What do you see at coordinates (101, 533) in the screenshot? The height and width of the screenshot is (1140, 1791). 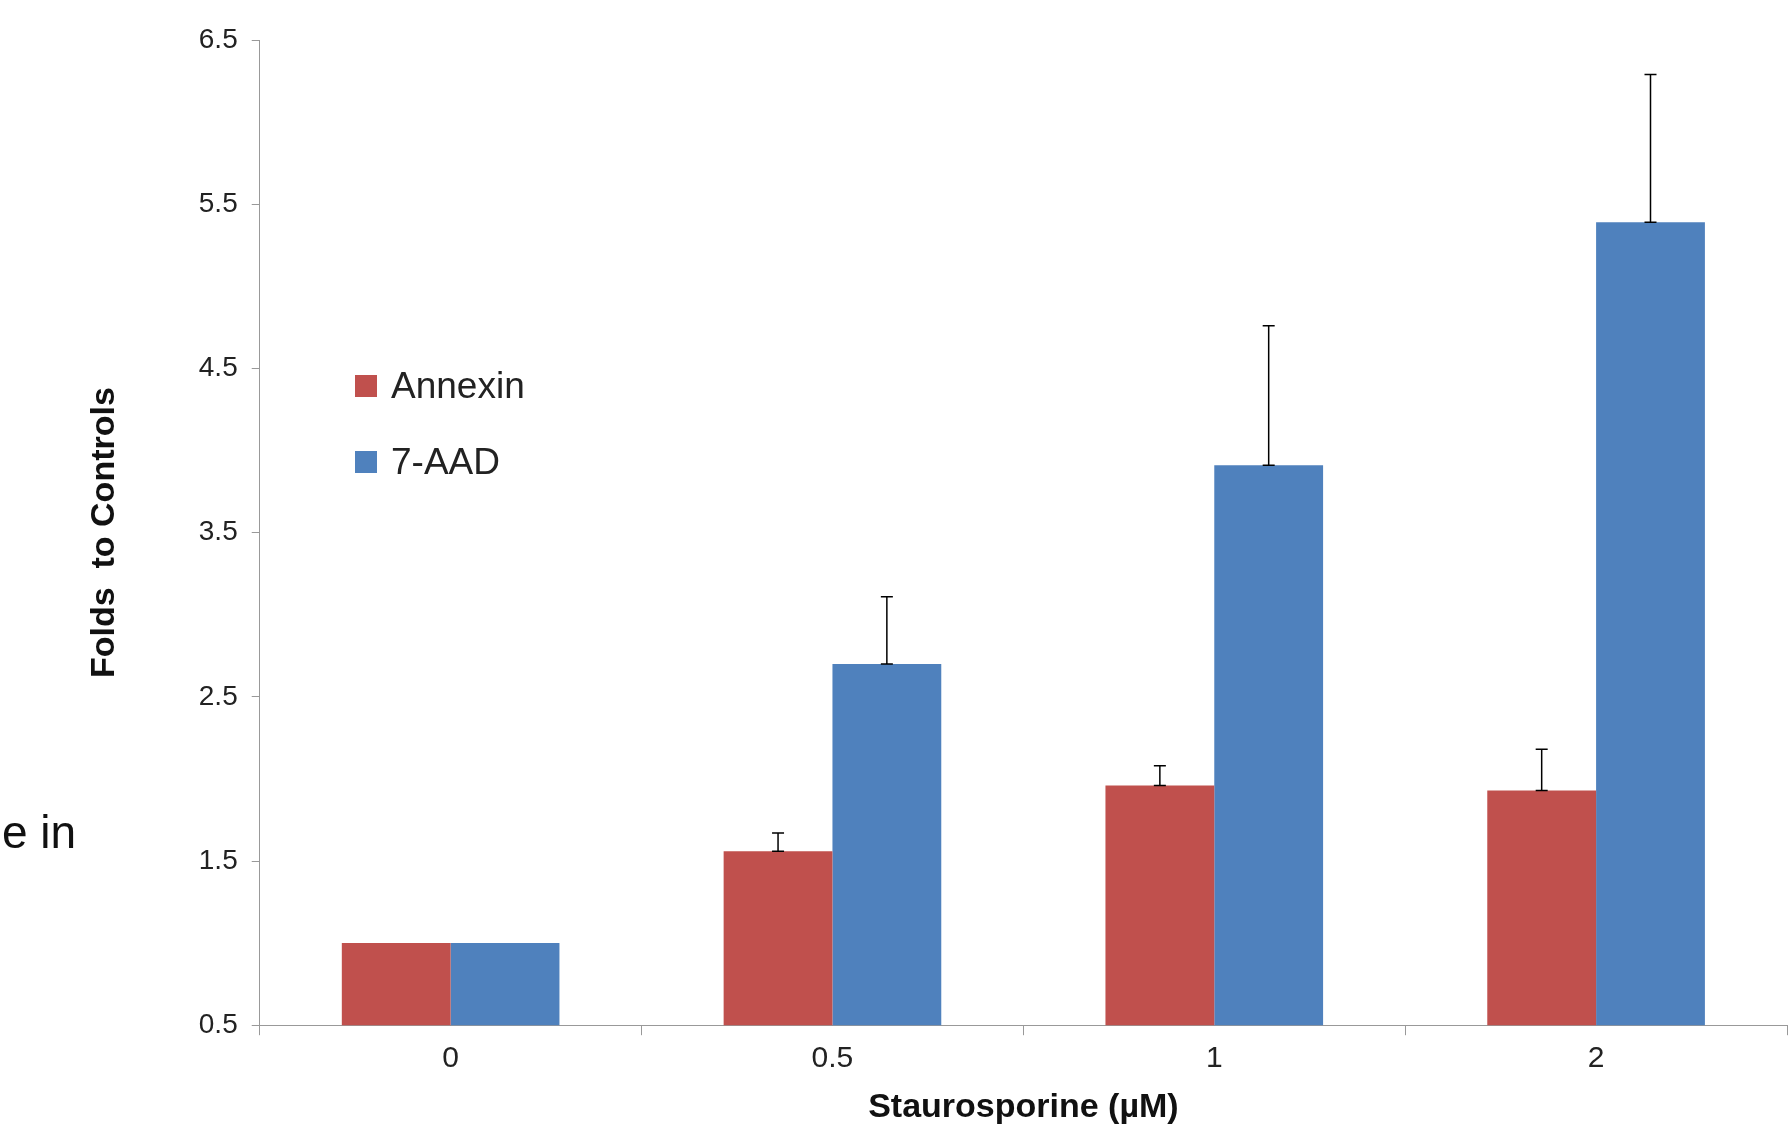 I see `y-axis-title: Folds to Controls` at bounding box center [101, 533].